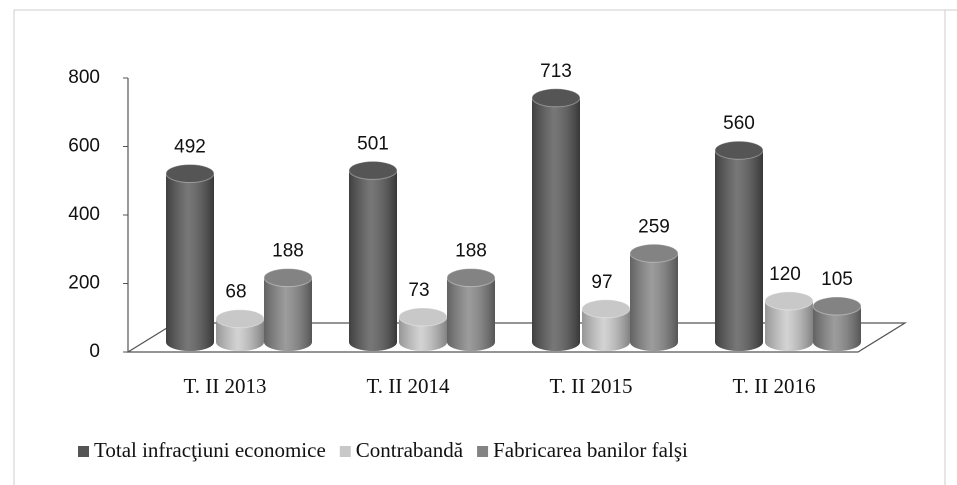  What do you see at coordinates (373, 143) in the screenshot?
I see `value-label: 501` at bounding box center [373, 143].